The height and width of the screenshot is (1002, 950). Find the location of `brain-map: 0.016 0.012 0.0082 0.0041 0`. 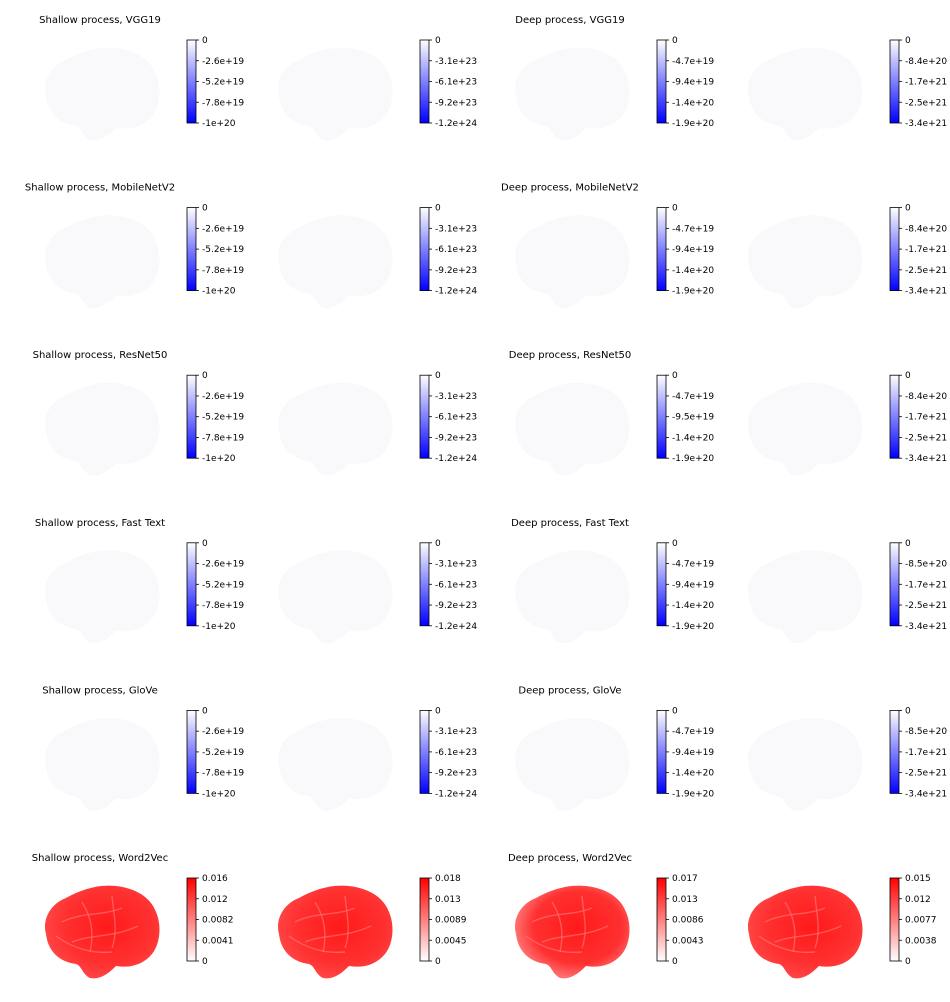

brain-map: 0.016 0.012 0.0082 0.0041 0 is located at coordinates (139, 926).